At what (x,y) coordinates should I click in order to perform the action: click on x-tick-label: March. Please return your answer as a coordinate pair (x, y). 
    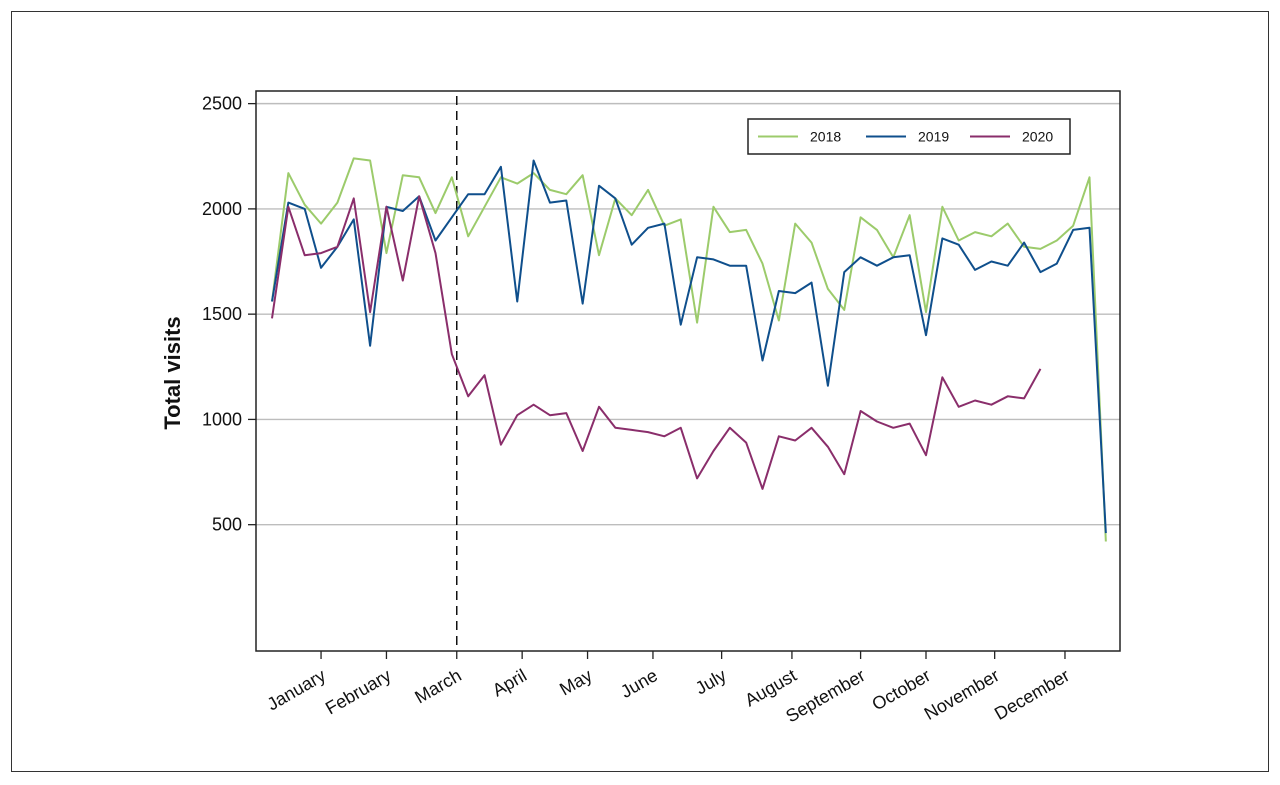
    Looking at the image, I should click on (437, 686).